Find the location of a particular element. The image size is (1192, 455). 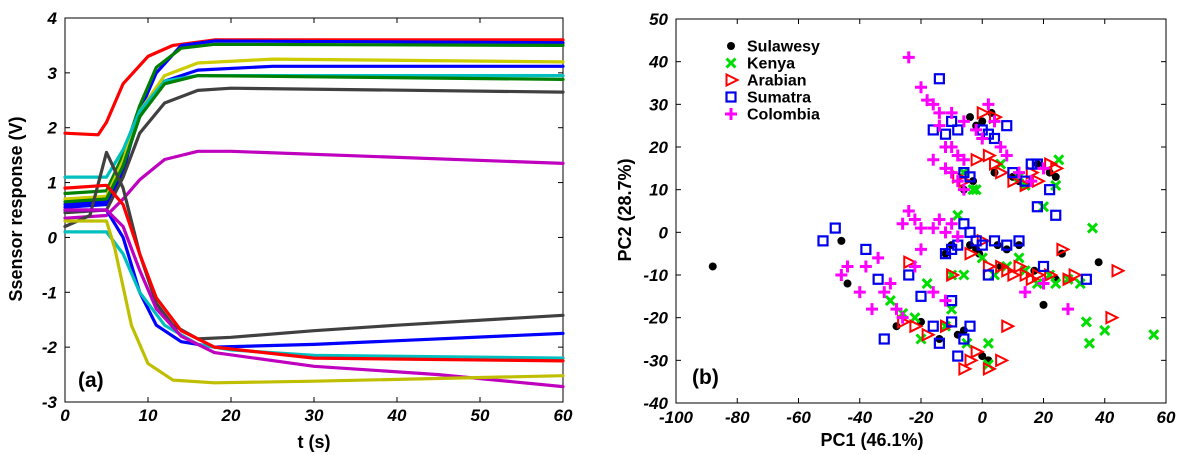

chart-a-ytick-label: 0 is located at coordinates (53, 237).